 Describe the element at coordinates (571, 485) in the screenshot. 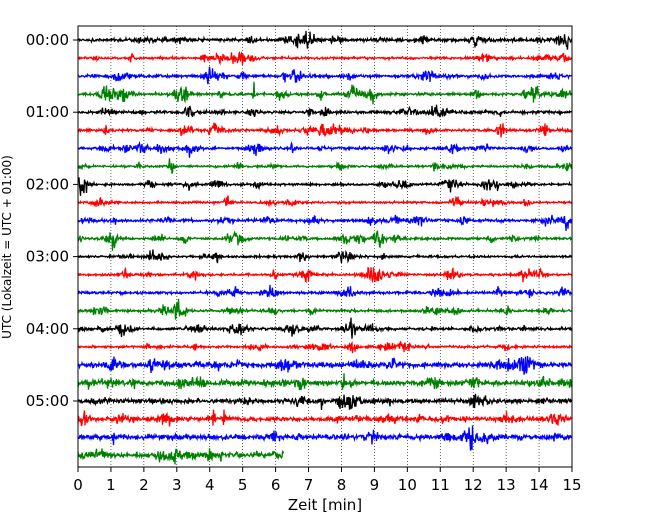

I see `x-tick-label: 15` at that location.